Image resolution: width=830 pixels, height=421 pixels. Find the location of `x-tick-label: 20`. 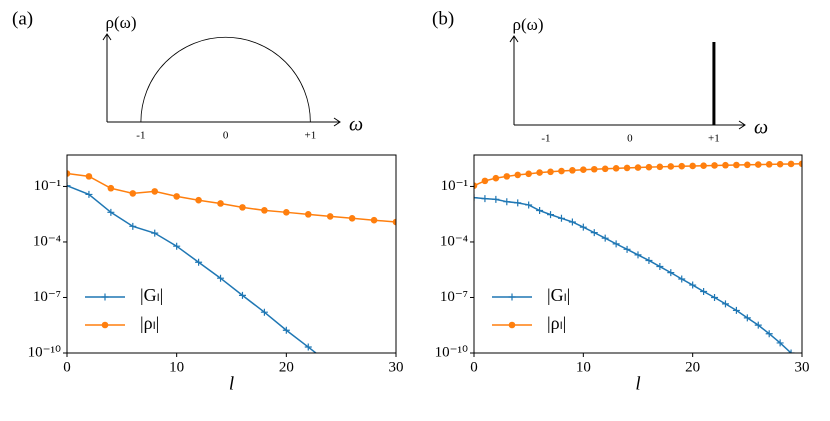

x-tick-label: 20 is located at coordinates (692, 367).